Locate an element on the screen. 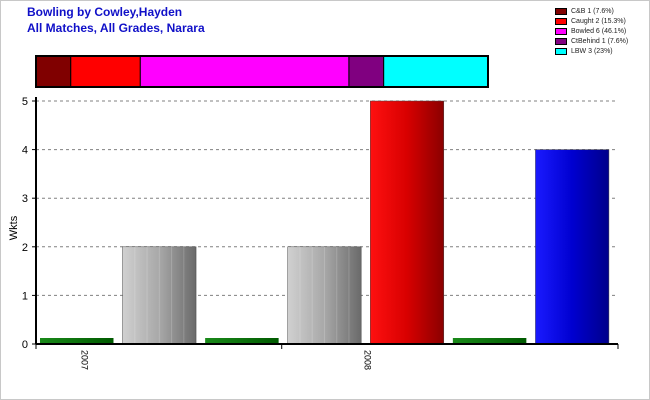 This screenshot has height=400, width=650. y-tick-label: 4 is located at coordinates (25, 151).